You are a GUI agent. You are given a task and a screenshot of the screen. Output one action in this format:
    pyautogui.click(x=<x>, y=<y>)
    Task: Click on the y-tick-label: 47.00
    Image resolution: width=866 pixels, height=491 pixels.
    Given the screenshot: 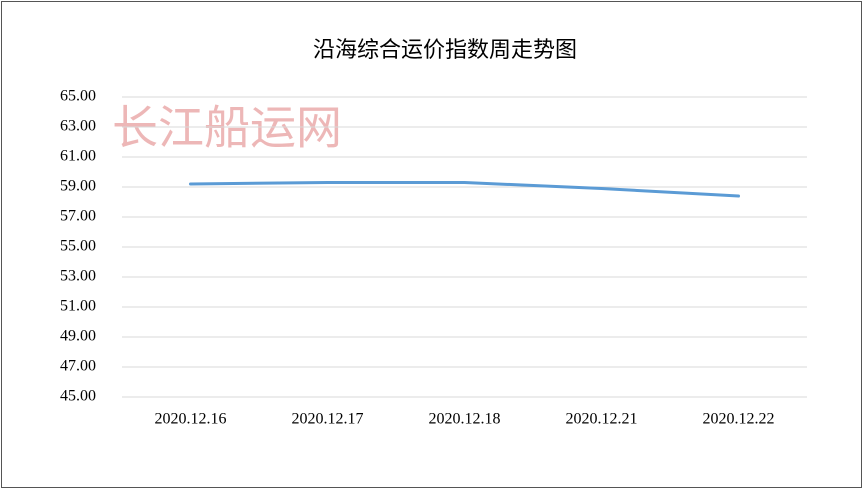 What is the action you would take?
    pyautogui.click(x=78, y=366)
    